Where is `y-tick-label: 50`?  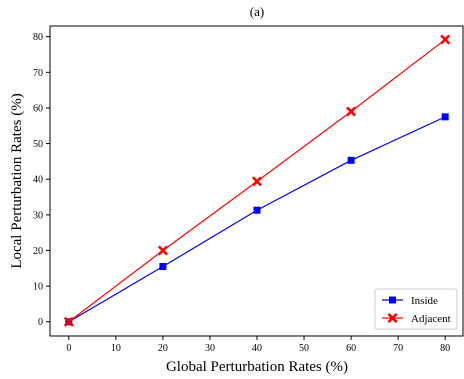 y-tick-label: 50 is located at coordinates (38, 144).